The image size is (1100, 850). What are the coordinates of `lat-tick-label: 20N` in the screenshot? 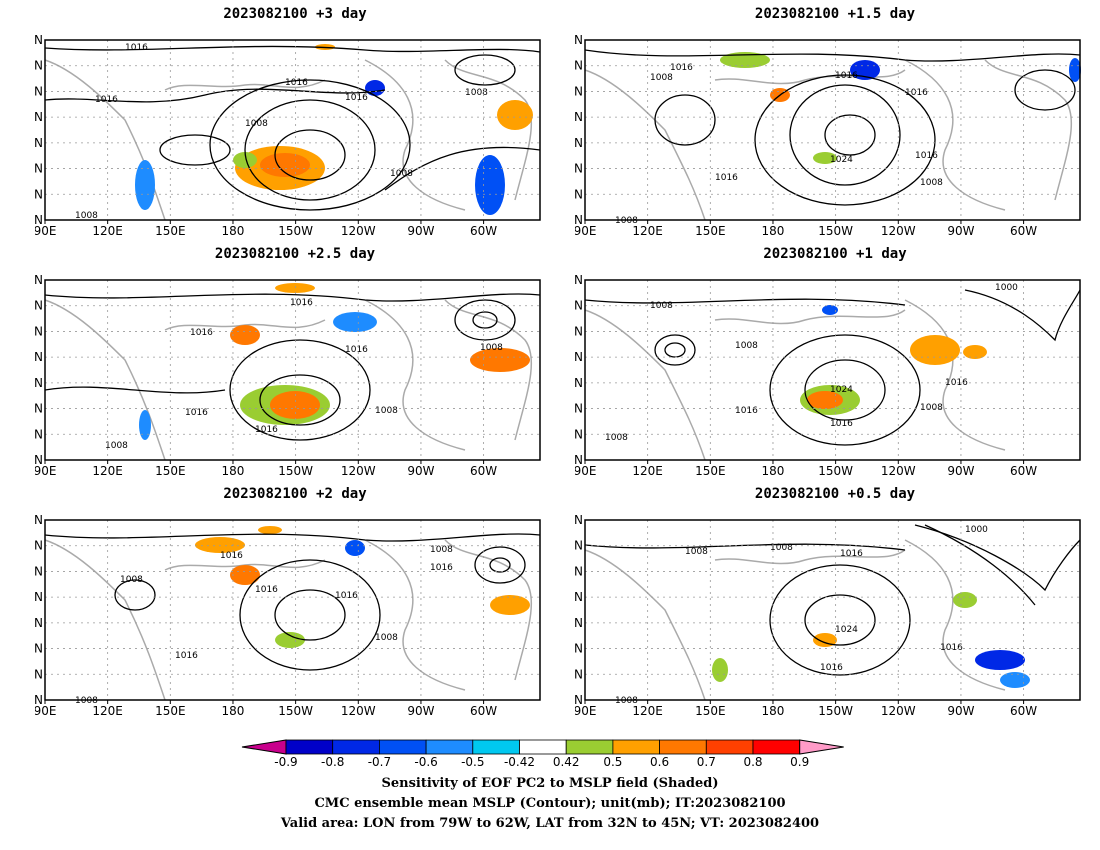 It's located at (39, 194).